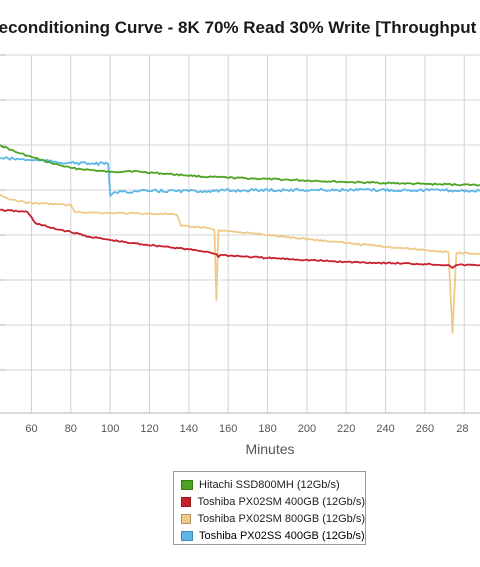 This screenshot has height=567, width=480. I want to click on x-tick-label: 160, so click(228, 429).